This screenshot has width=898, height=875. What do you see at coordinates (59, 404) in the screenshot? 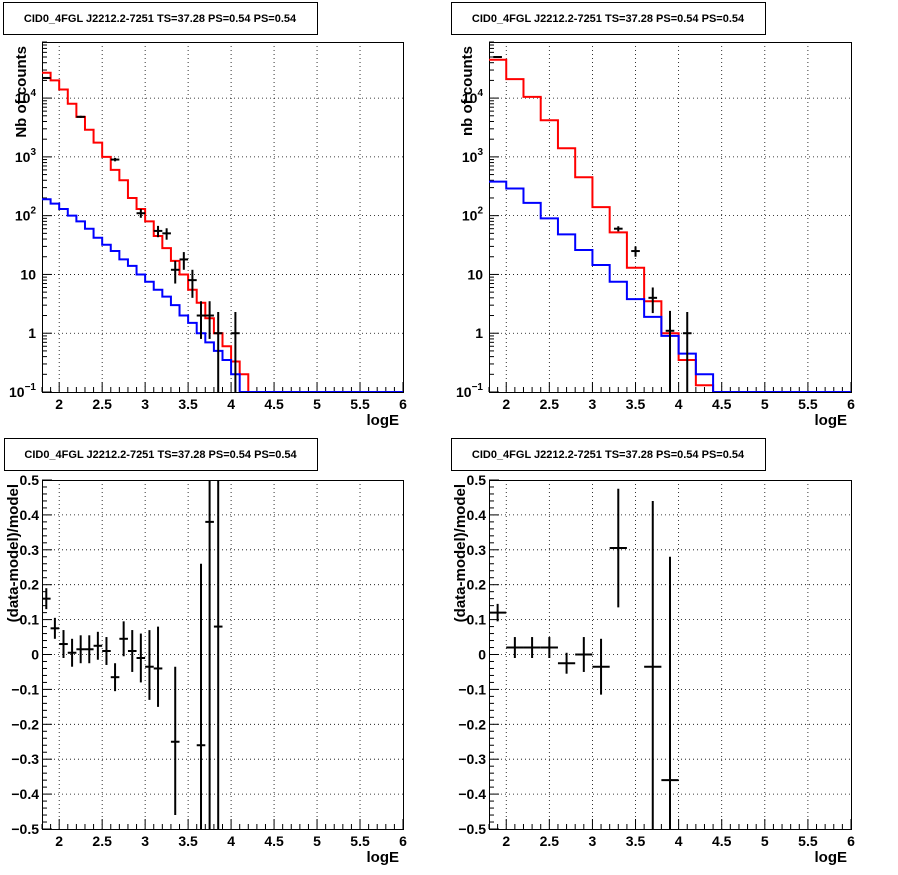
I see `x-tick-label: 2` at bounding box center [59, 404].